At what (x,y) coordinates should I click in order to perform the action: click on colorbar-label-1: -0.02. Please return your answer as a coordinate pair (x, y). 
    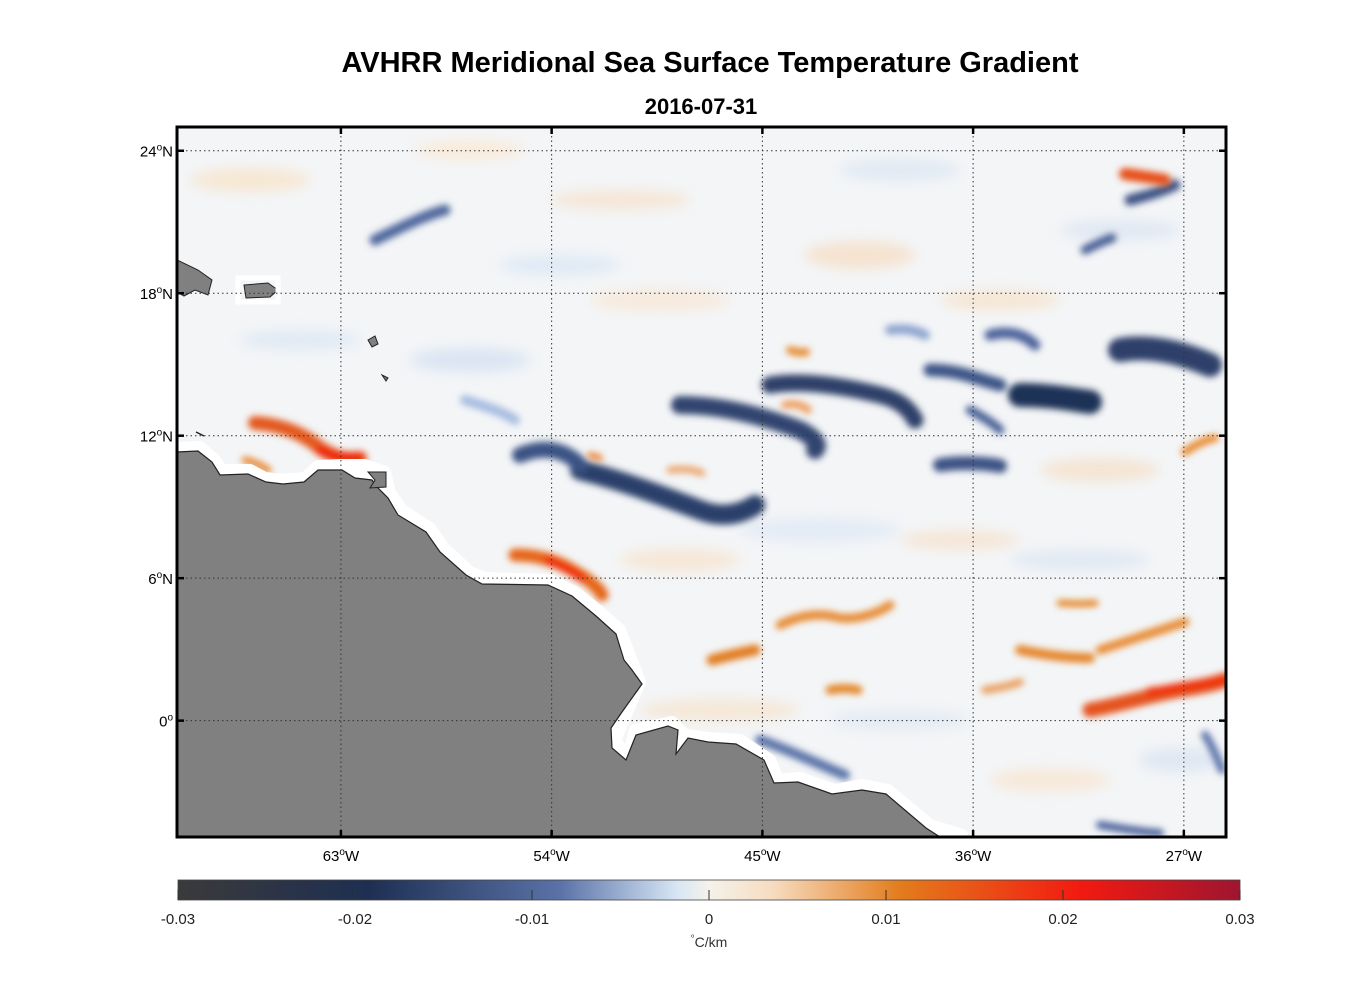
    Looking at the image, I should click on (355, 919).